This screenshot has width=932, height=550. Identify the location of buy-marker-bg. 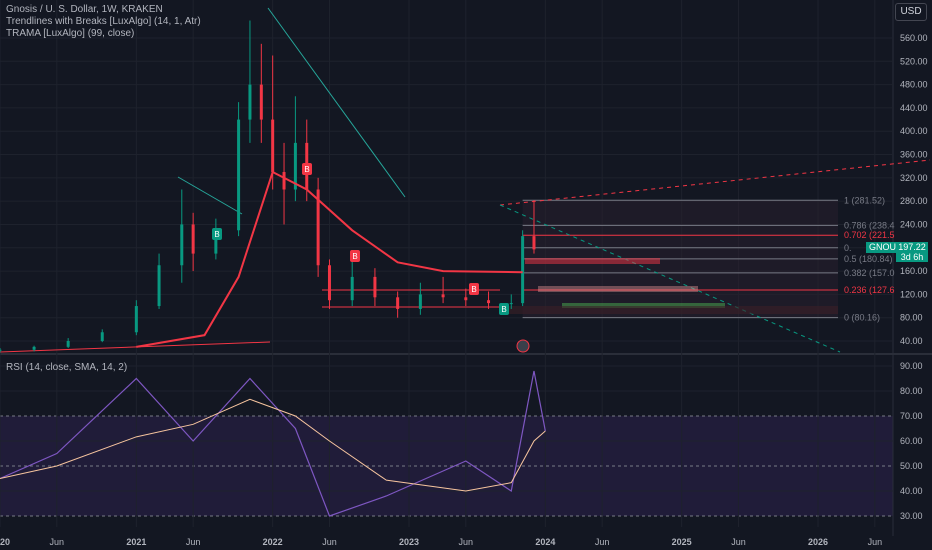
(504, 309).